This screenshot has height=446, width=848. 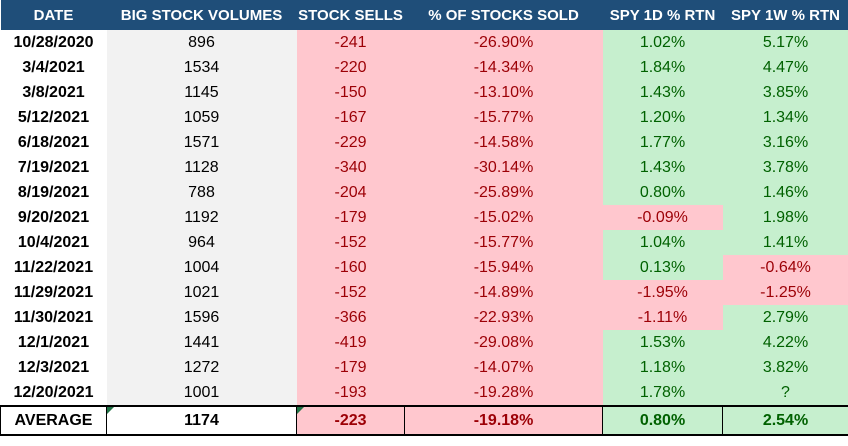 What do you see at coordinates (201, 15) in the screenshot?
I see `header-big-stock-volumes: BIG STOCK VOLUMES` at bounding box center [201, 15].